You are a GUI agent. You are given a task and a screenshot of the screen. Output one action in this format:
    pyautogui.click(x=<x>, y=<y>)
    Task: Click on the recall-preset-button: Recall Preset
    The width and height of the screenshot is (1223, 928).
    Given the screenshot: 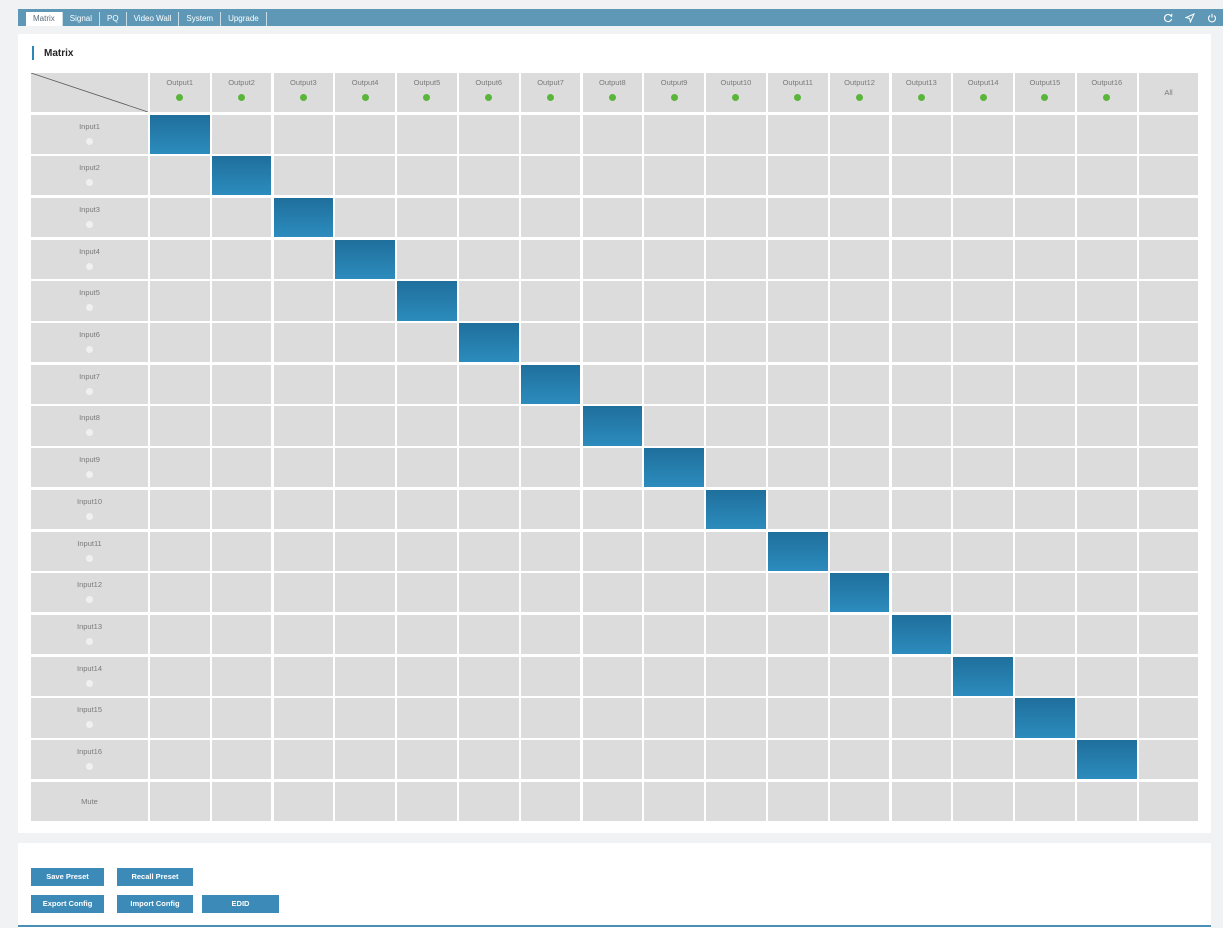 What is the action you would take?
    pyautogui.click(x=155, y=877)
    